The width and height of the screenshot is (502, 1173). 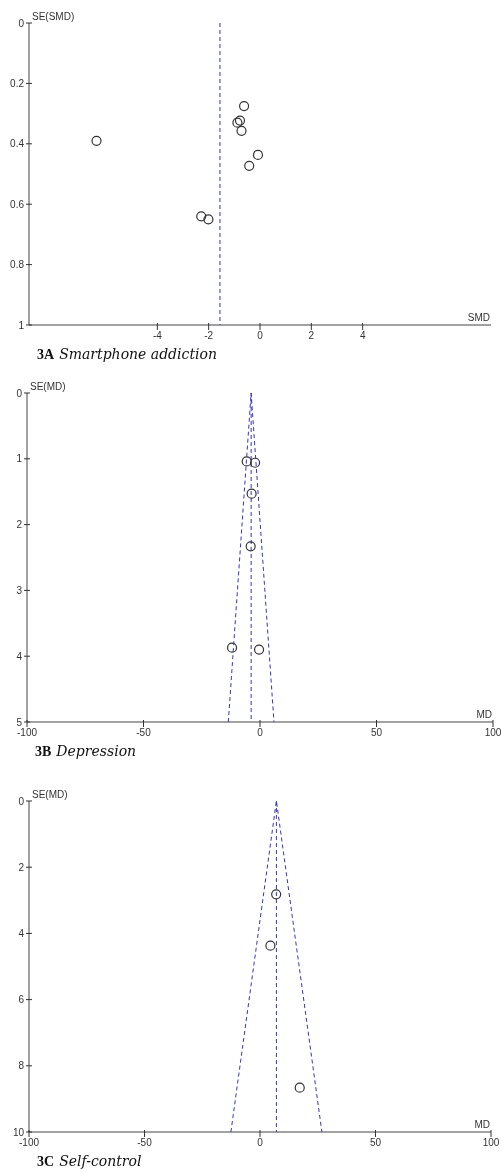 I want to click on y-tick-label: 10, so click(x=18, y=1132).